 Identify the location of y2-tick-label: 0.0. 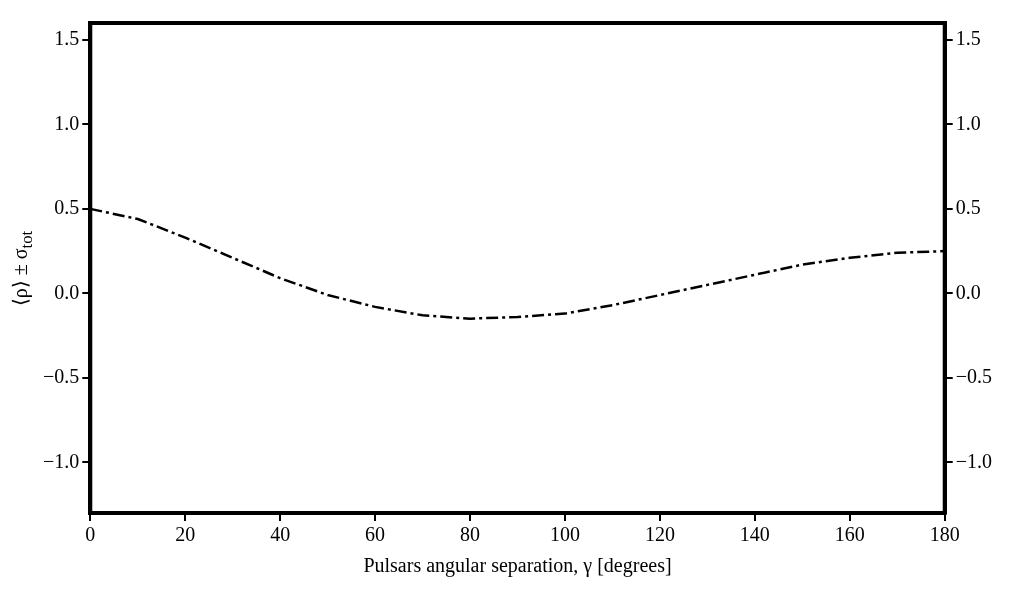
(968, 291).